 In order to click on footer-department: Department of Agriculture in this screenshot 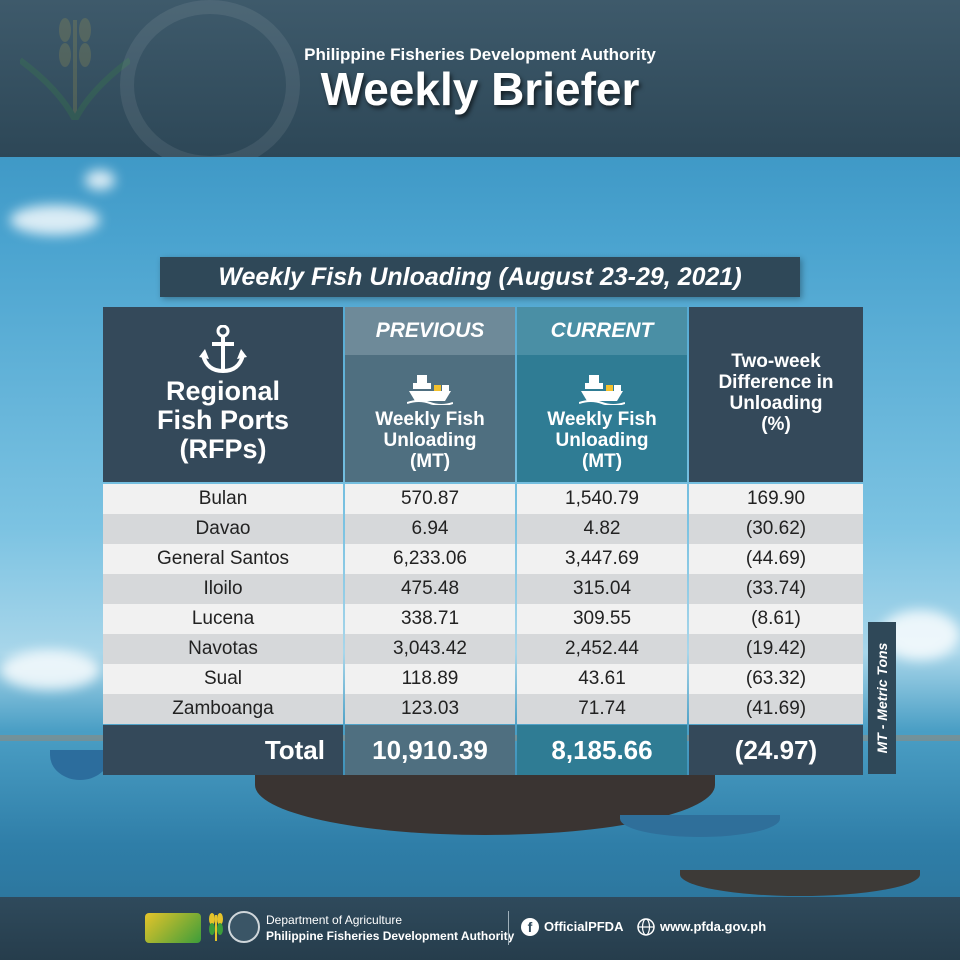, I will do `click(334, 920)`.